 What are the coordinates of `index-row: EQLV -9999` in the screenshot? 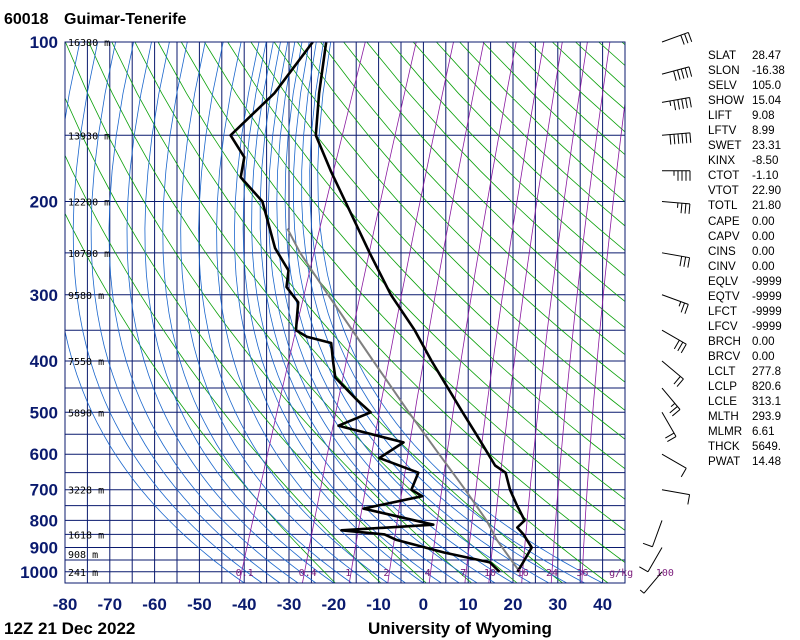 It's located at (746, 281).